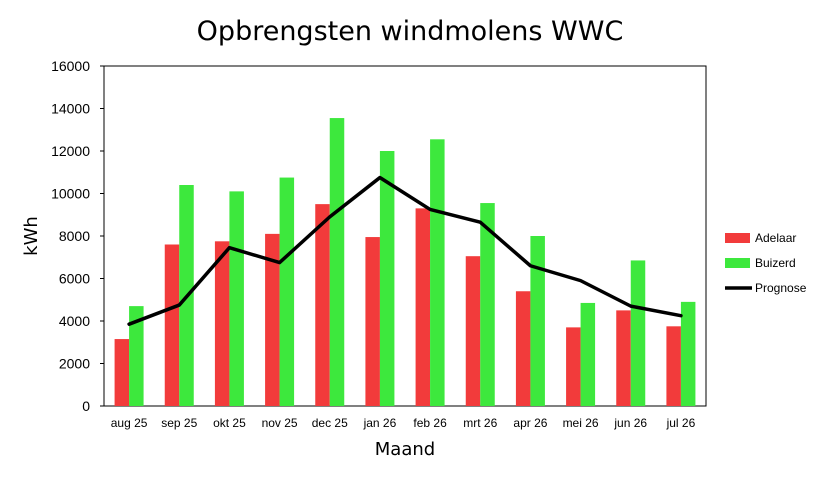 The height and width of the screenshot is (478, 821). What do you see at coordinates (781, 288) in the screenshot?
I see `legend-label-prognose: Prognose` at bounding box center [781, 288].